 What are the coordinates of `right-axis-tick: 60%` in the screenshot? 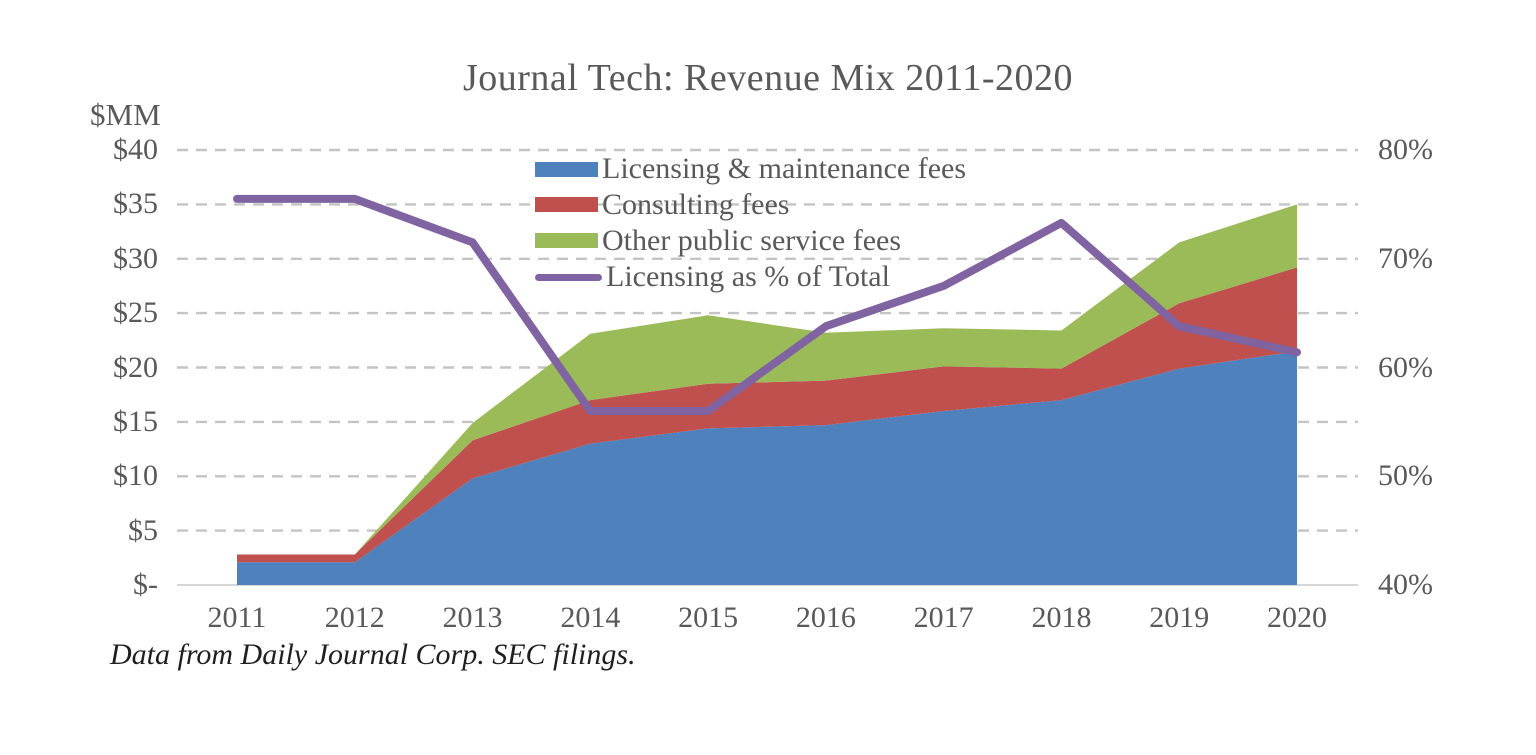 It's located at (1405, 367).